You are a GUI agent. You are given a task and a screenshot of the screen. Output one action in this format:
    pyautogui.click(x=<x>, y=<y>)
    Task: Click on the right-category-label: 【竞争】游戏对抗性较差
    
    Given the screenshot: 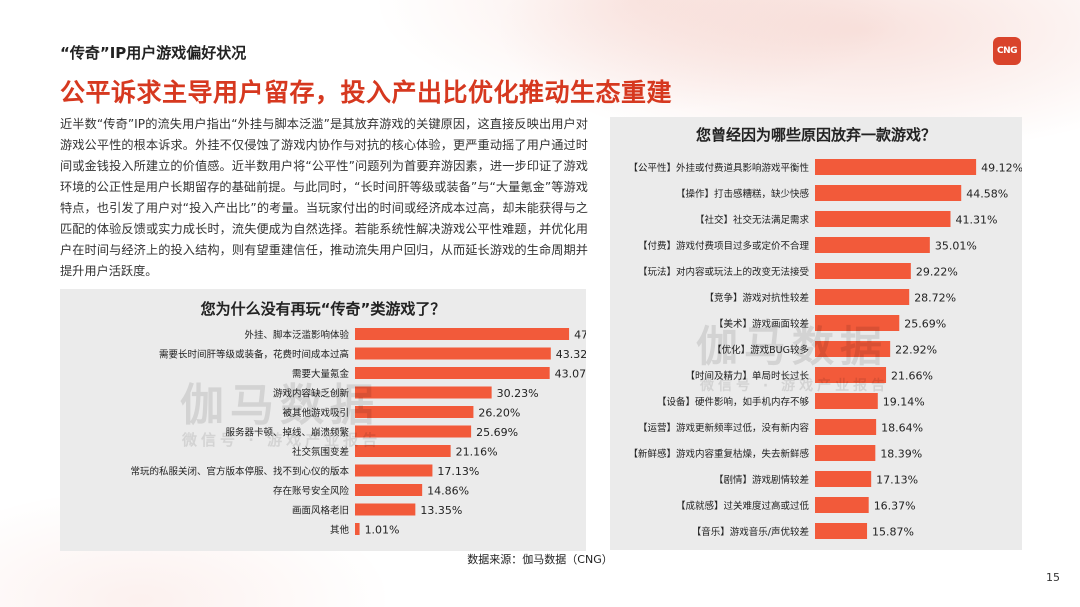 What is the action you would take?
    pyautogui.click(x=756, y=298)
    